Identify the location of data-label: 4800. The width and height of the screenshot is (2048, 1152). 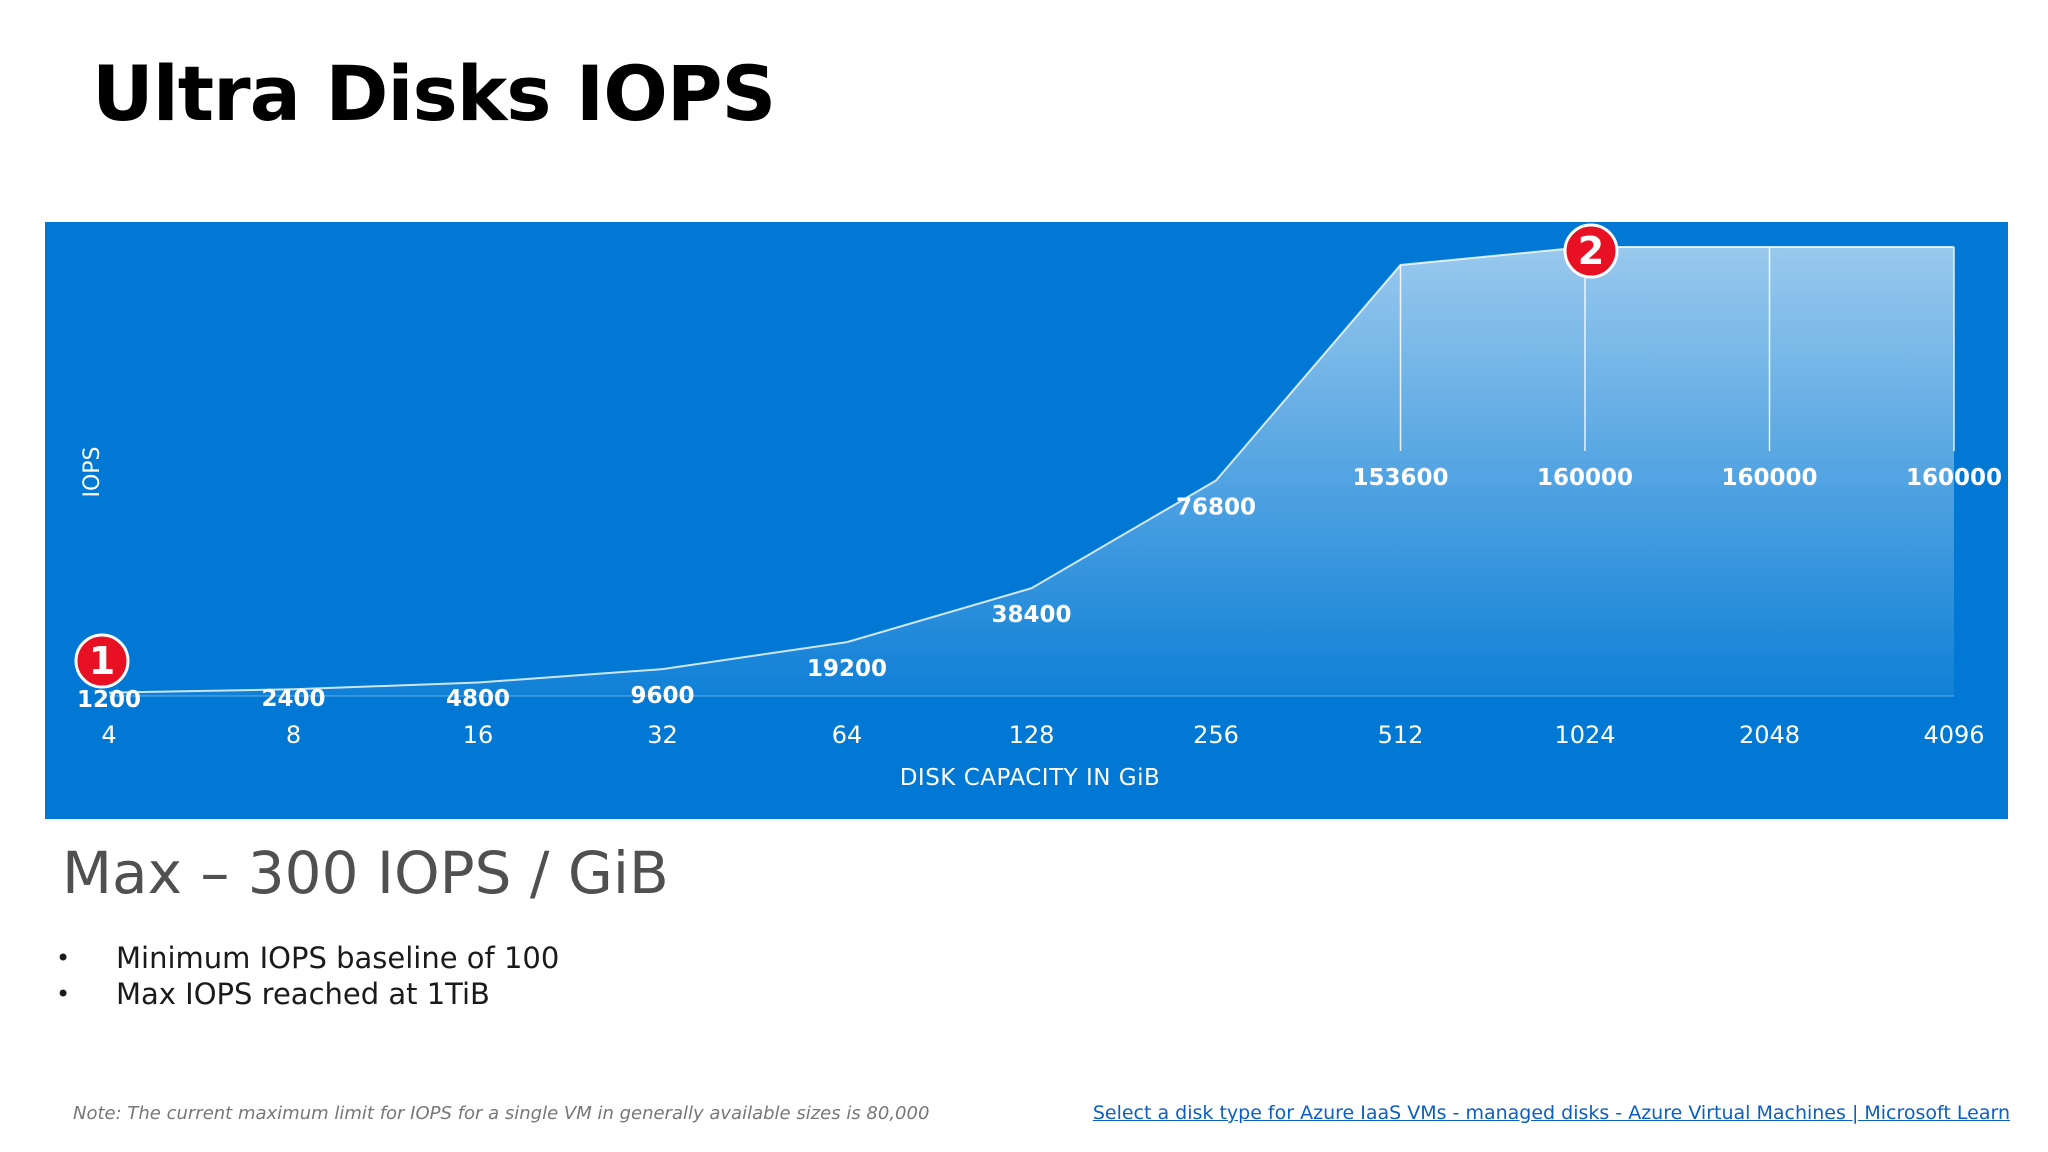
(478, 699).